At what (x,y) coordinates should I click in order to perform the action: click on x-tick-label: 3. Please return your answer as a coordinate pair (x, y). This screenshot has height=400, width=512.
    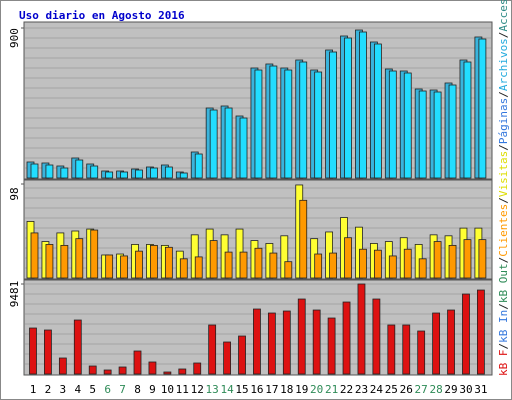
    Looking at the image, I should click on (63, 389).